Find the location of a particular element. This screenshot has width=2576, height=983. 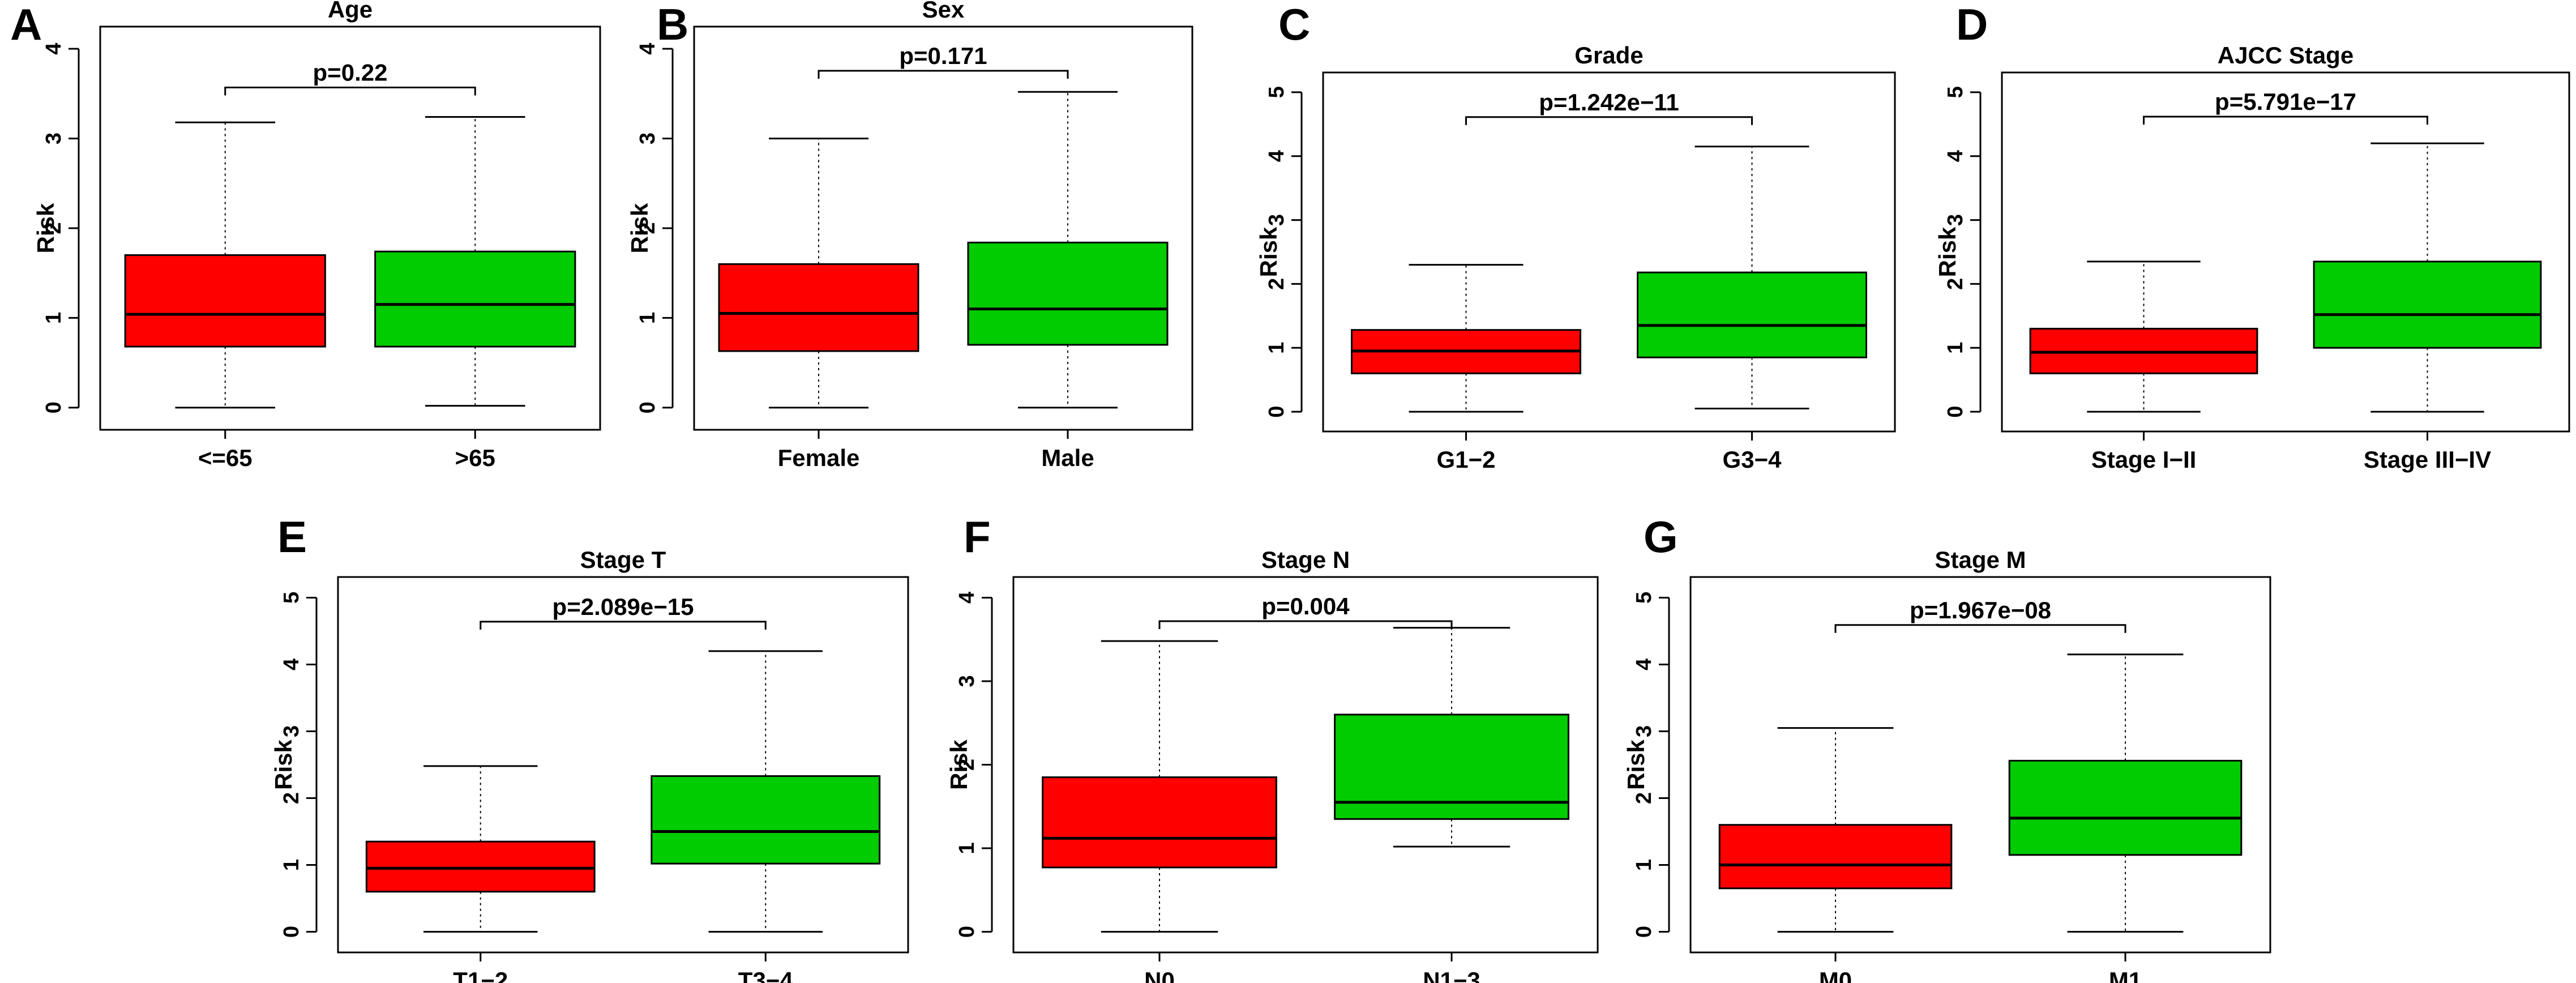

significance-bracket: p=2.089e−15 is located at coordinates (623, 612).